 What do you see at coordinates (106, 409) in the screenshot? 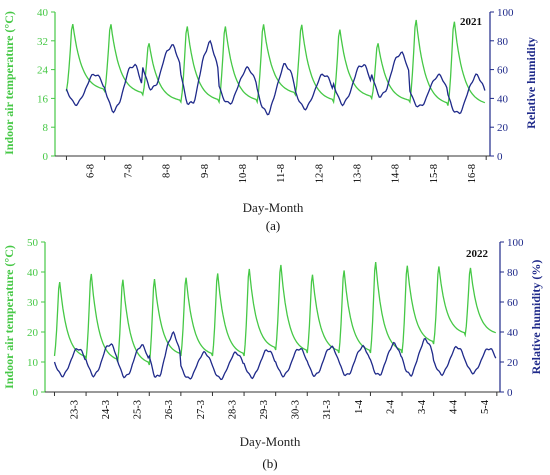
I see `x-tick-label: 24-3` at bounding box center [106, 409].